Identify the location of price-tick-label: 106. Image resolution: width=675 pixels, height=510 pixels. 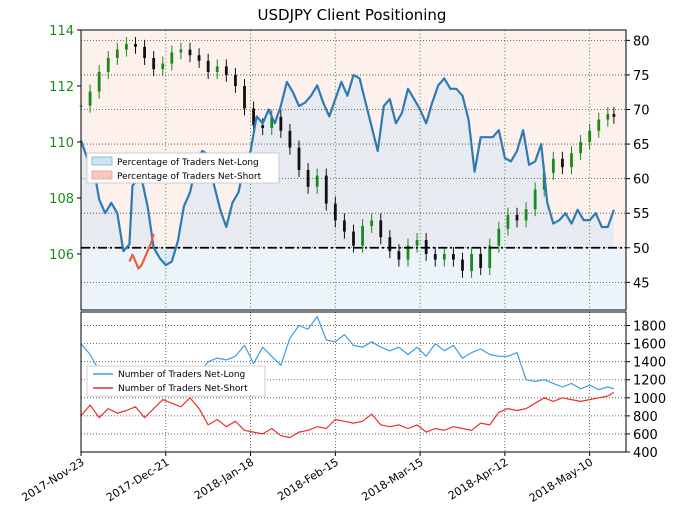
(61, 255).